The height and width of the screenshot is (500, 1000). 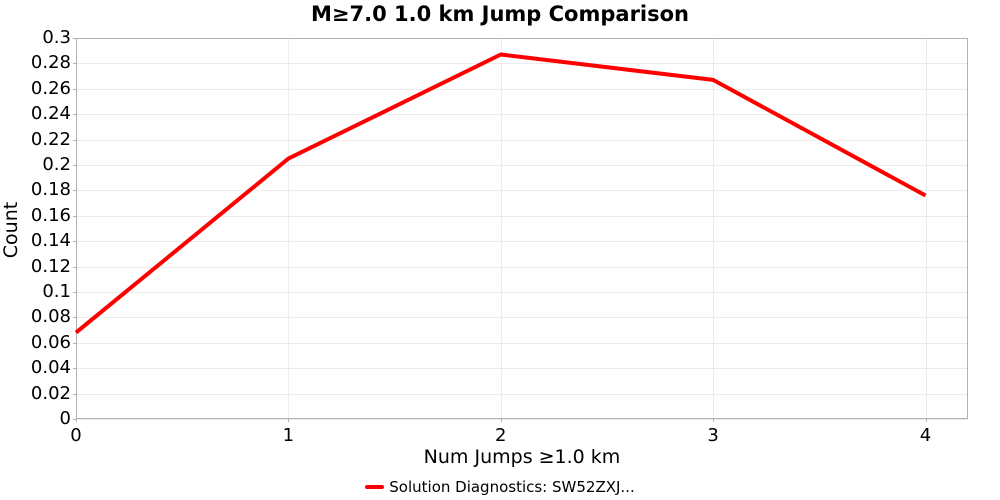 What do you see at coordinates (65, 418) in the screenshot?
I see `y-tick-label: 0` at bounding box center [65, 418].